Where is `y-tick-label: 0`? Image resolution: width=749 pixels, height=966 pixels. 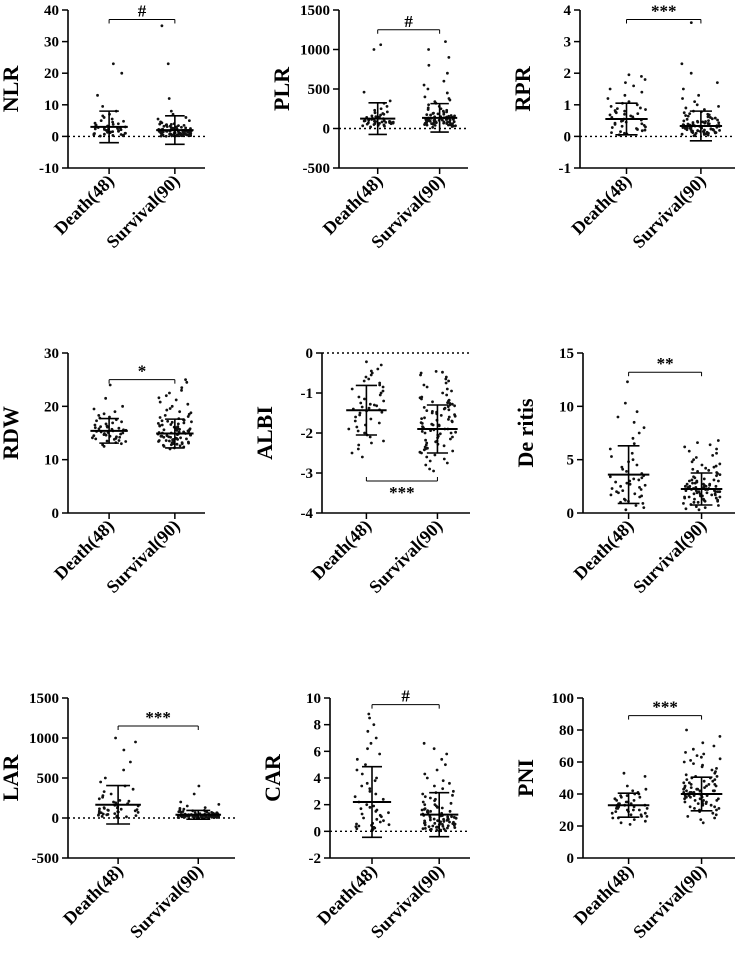 y-tick-label: 0 is located at coordinates (56, 514).